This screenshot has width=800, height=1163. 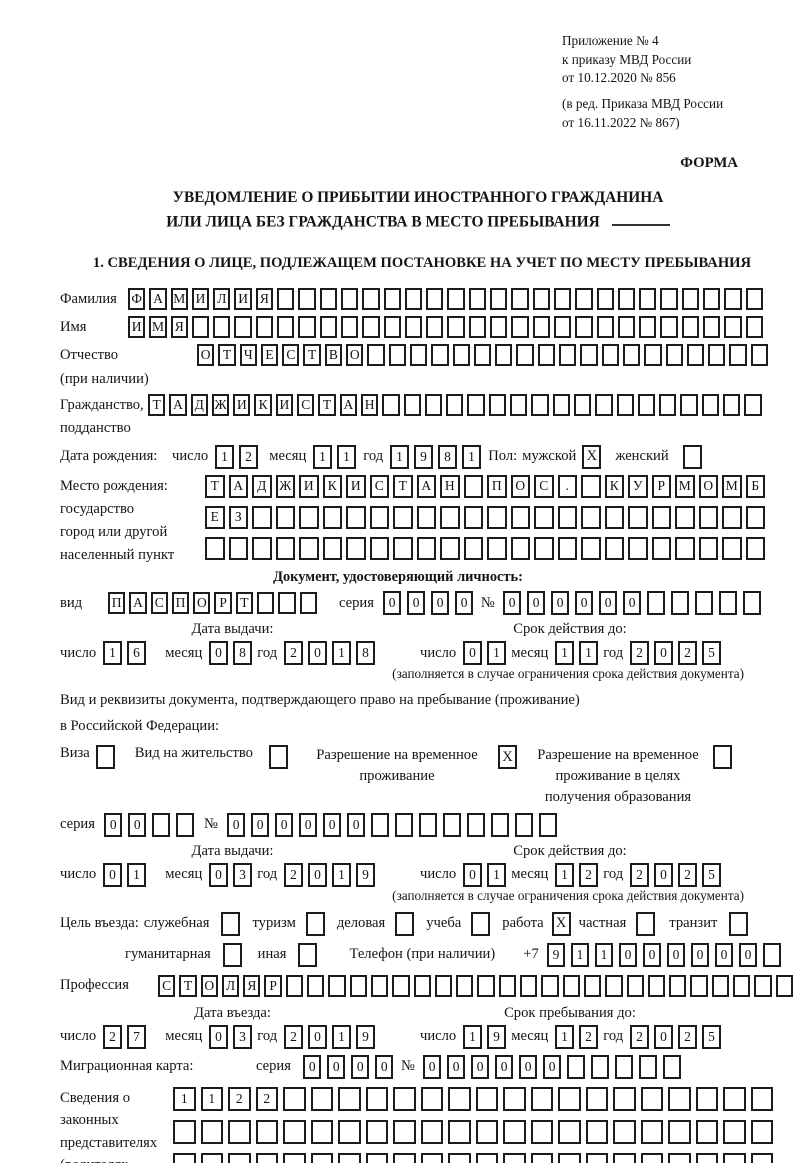 I want to click on char-cell: Б, so click(x=755, y=486).